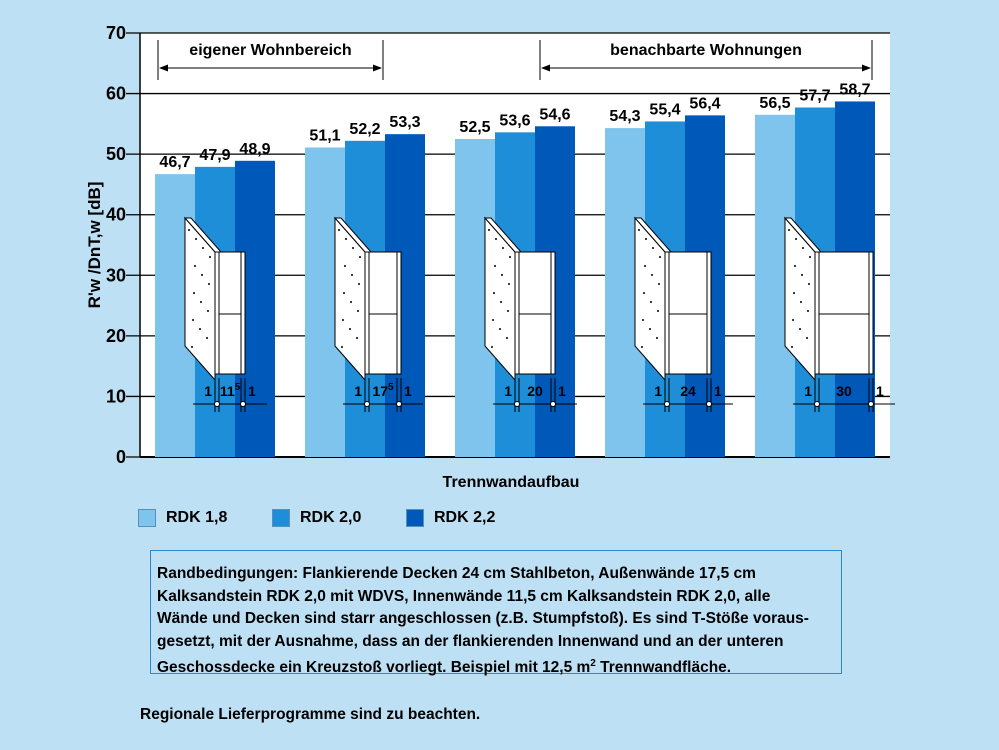 Image resolution: width=999 pixels, height=750 pixels. I want to click on legend-item: RDK 2,2, so click(473, 518).